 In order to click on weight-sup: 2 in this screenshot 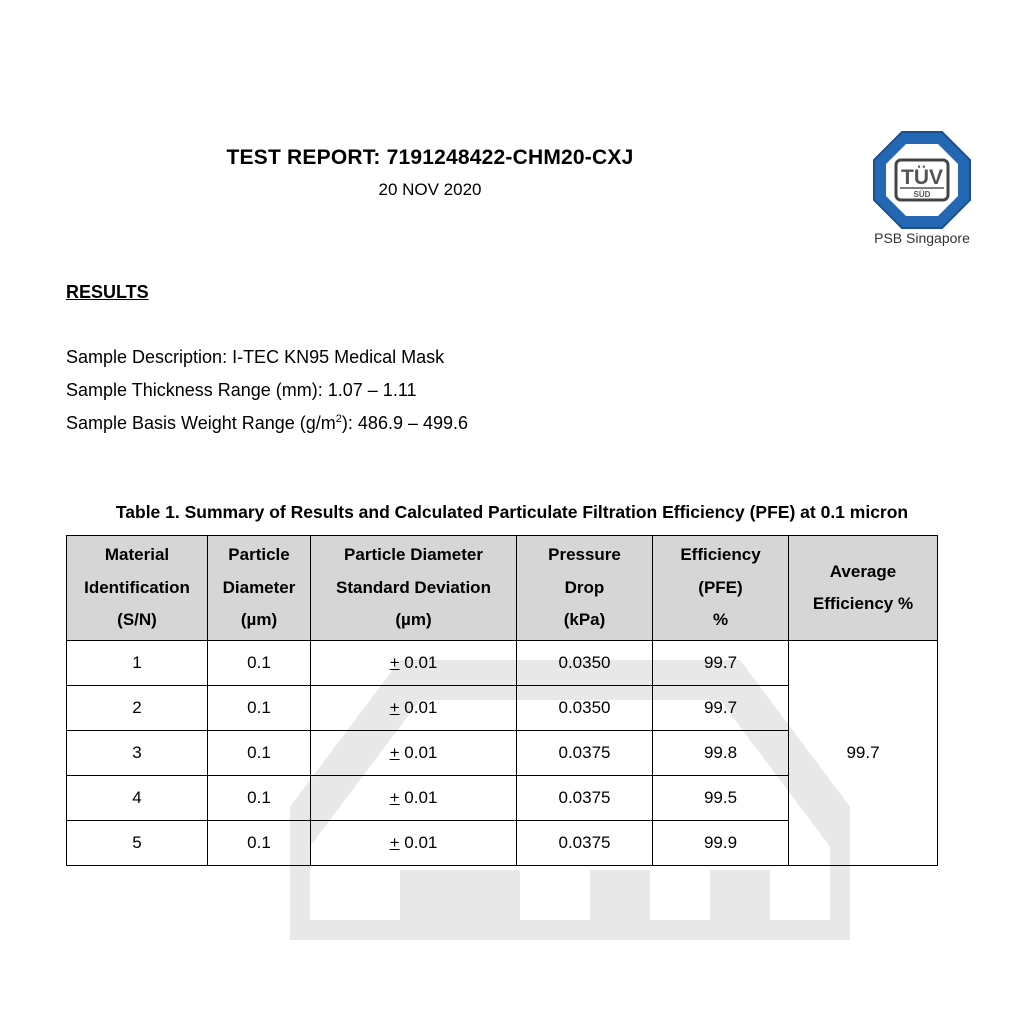, I will do `click(338, 419)`.